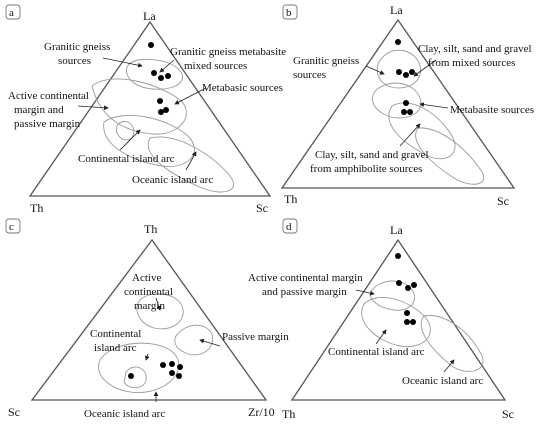 Image resolution: width=550 pixels, height=428 pixels. What do you see at coordinates (290, 199) in the screenshot?
I see `panel-b-apex-left: Th` at bounding box center [290, 199].